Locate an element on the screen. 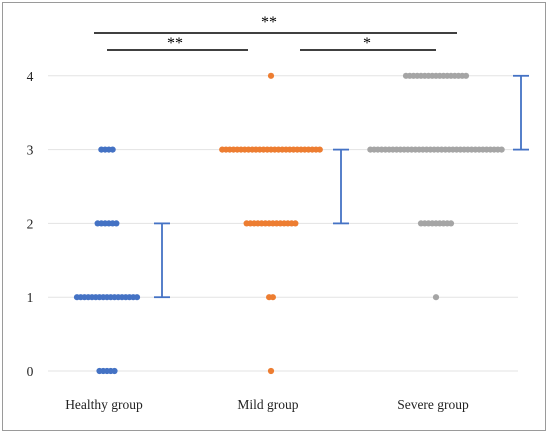  y-tick-label: 2 is located at coordinates (30, 223).